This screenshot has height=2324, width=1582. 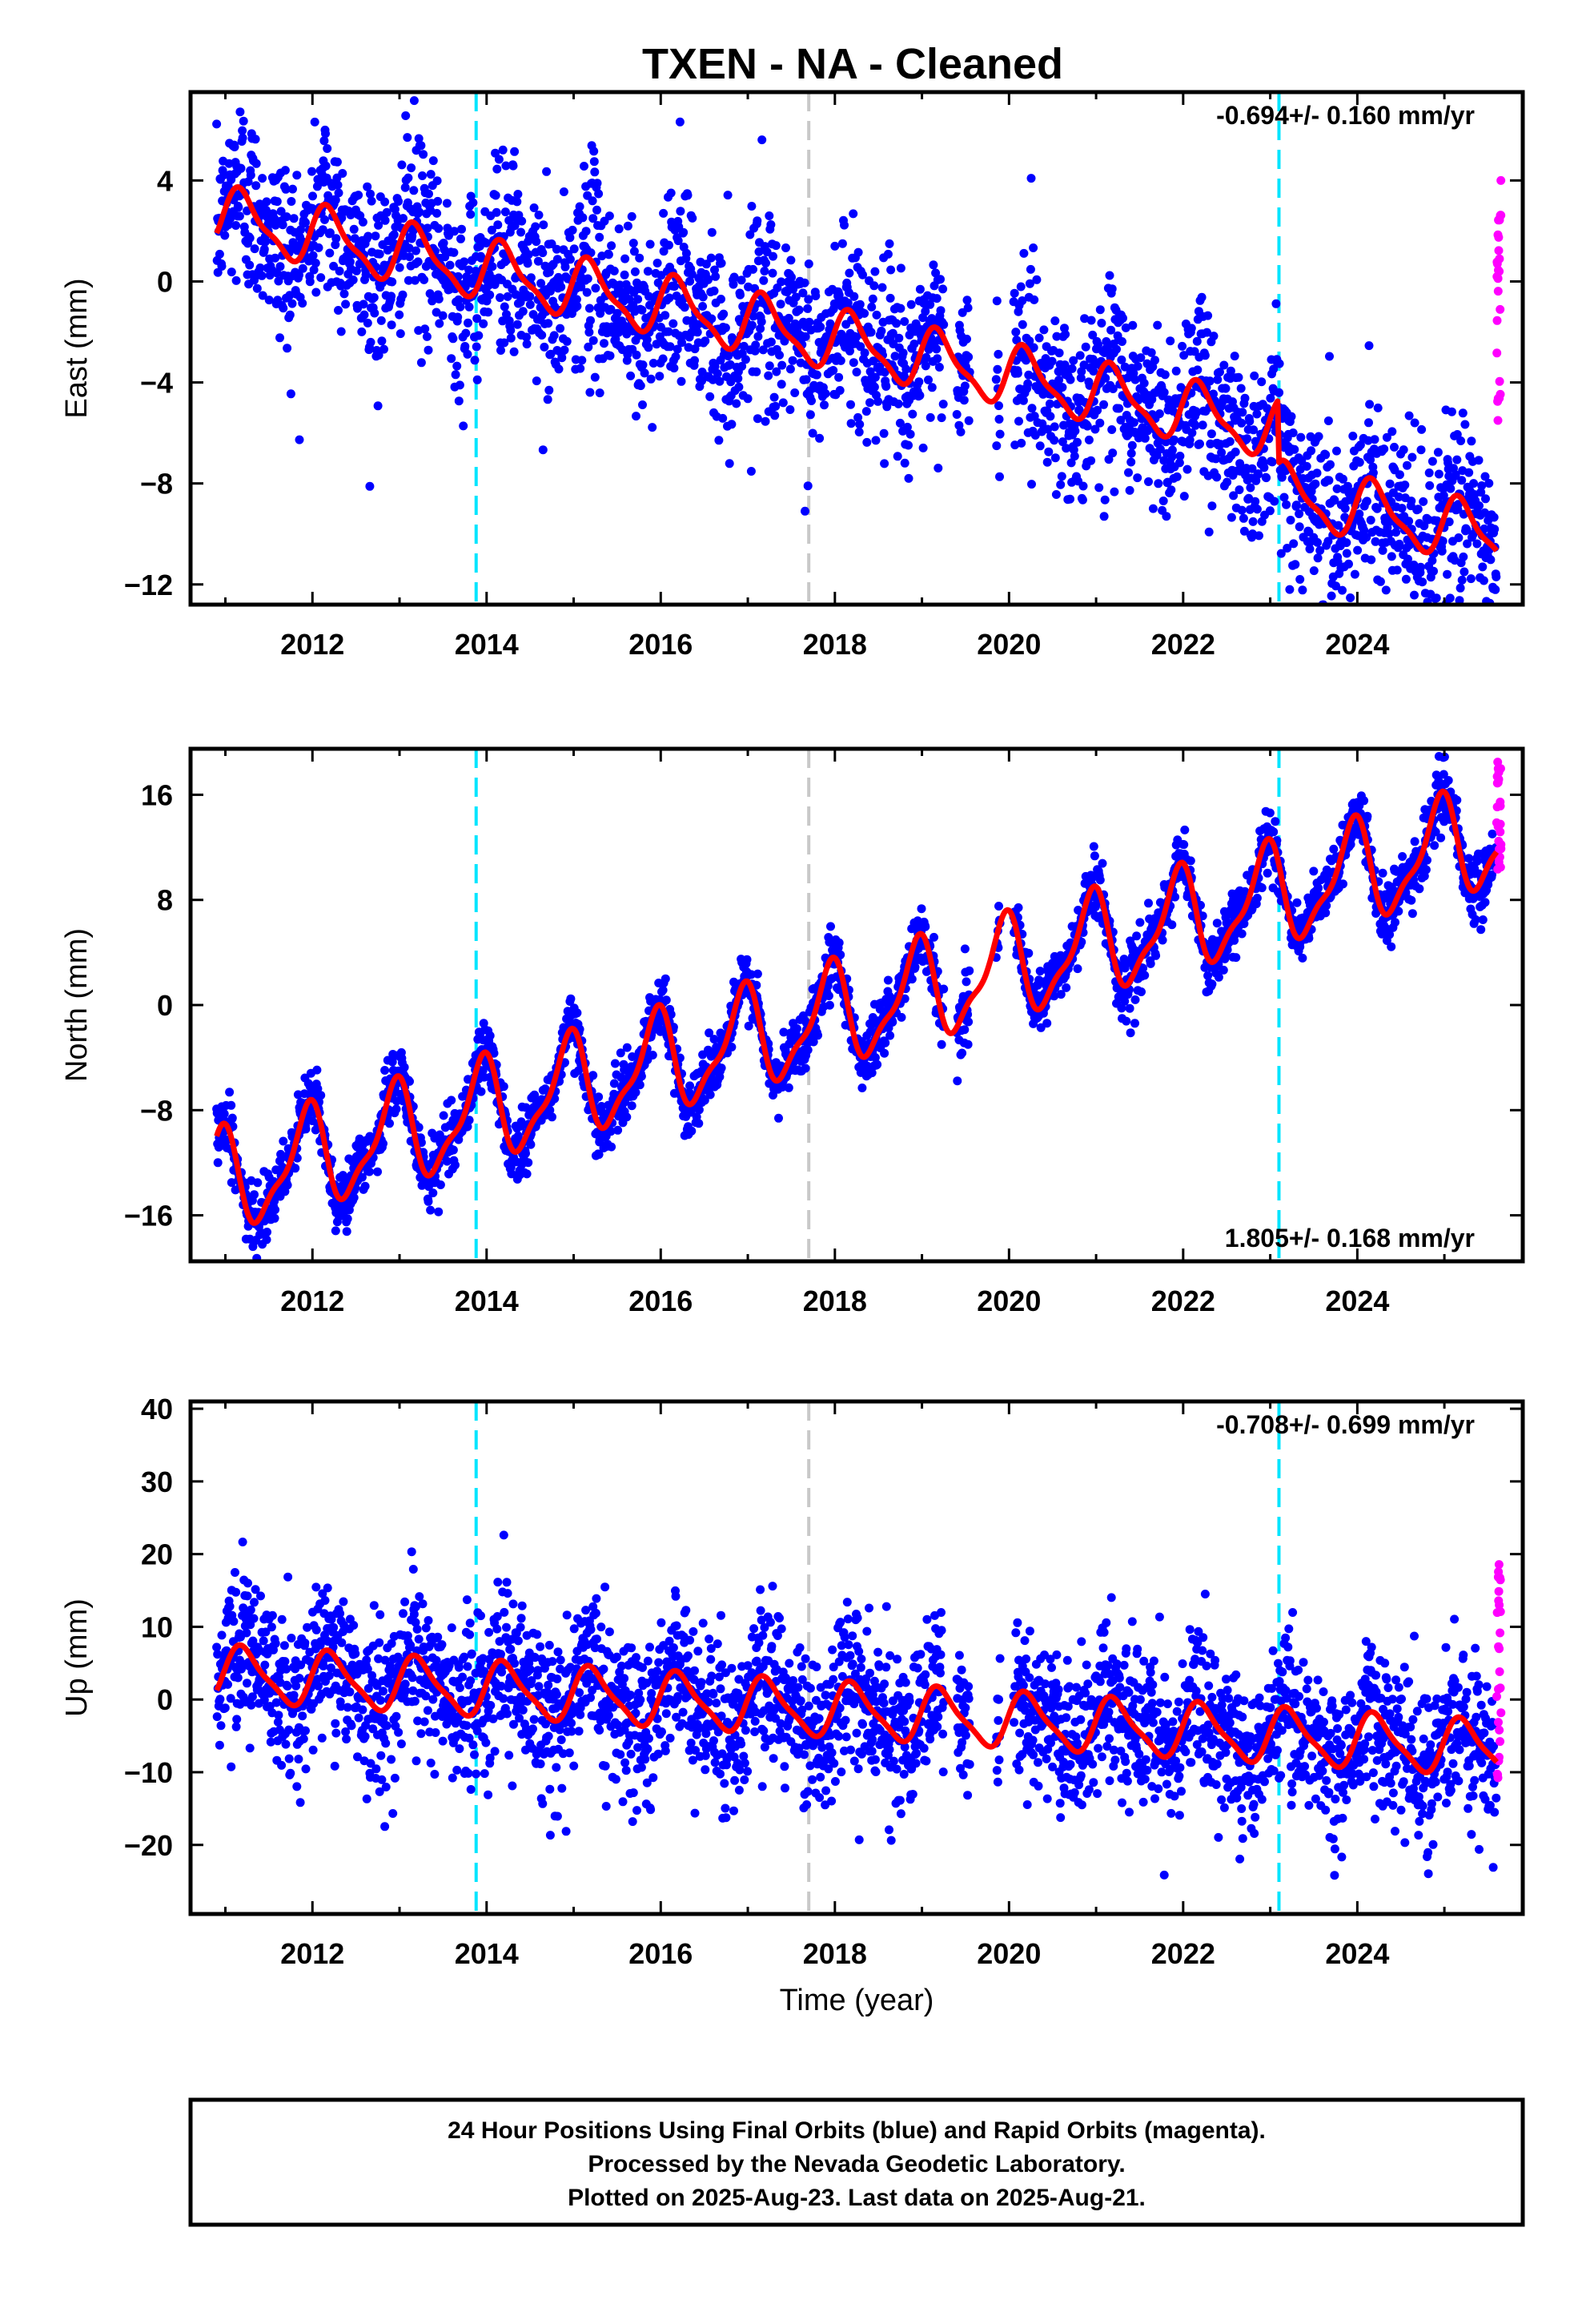 I want to click on rapid-orbit-point, so click(x=1501, y=215).